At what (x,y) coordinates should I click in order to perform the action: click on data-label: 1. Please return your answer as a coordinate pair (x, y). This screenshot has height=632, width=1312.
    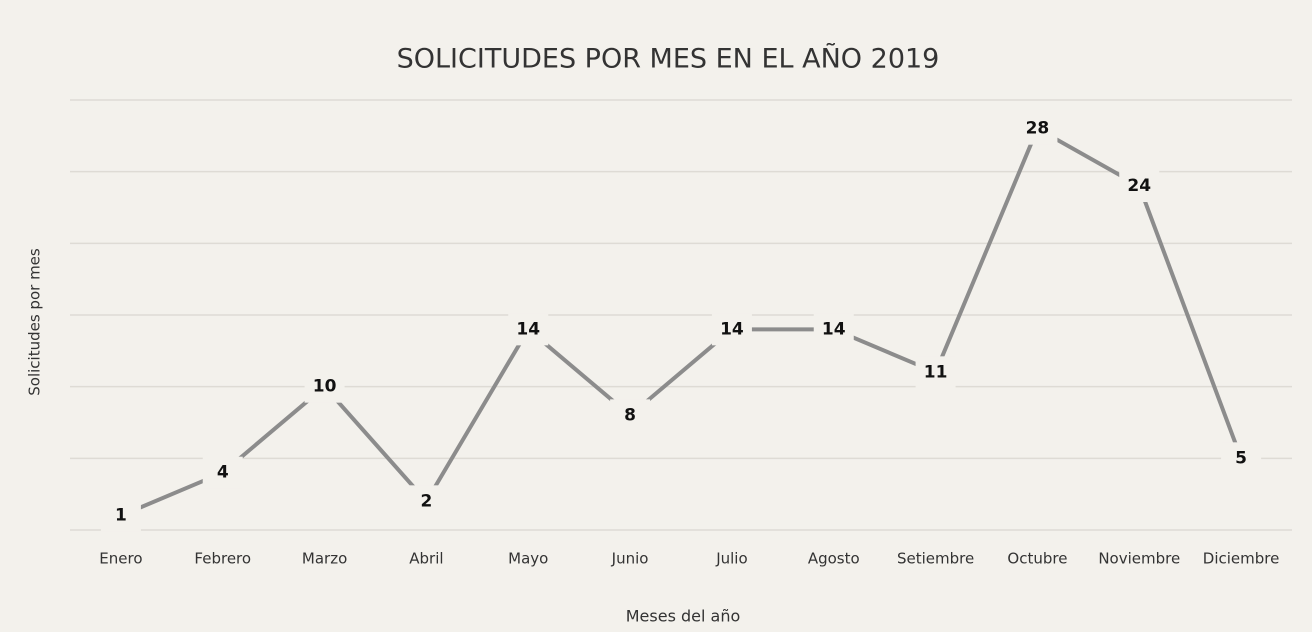
    Looking at the image, I should click on (121, 516).